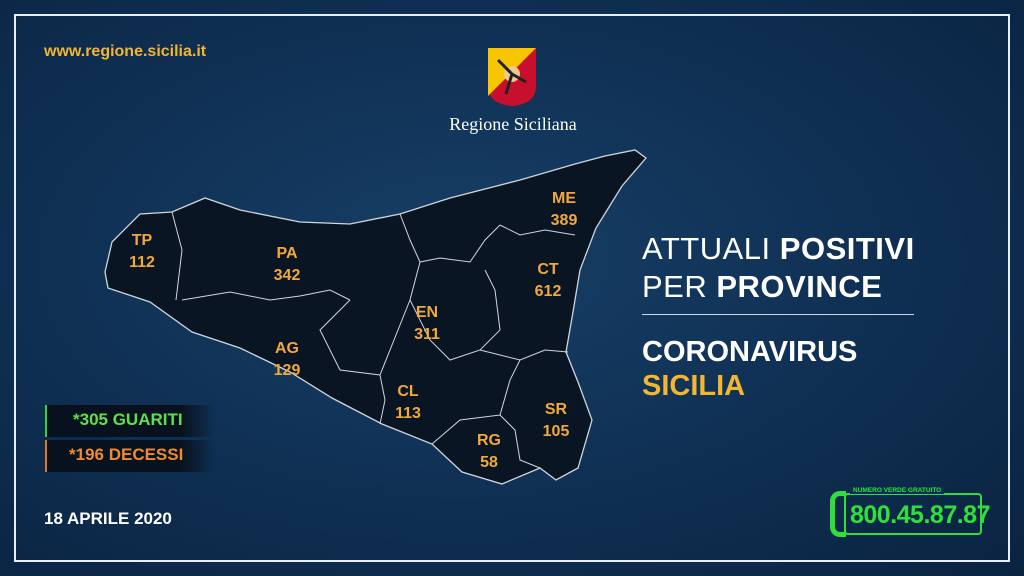 This screenshot has height=576, width=1024. Describe the element at coordinates (897, 490) in the screenshot. I see `hotline-caption: NUMERO VERDE GRATUITO` at that location.